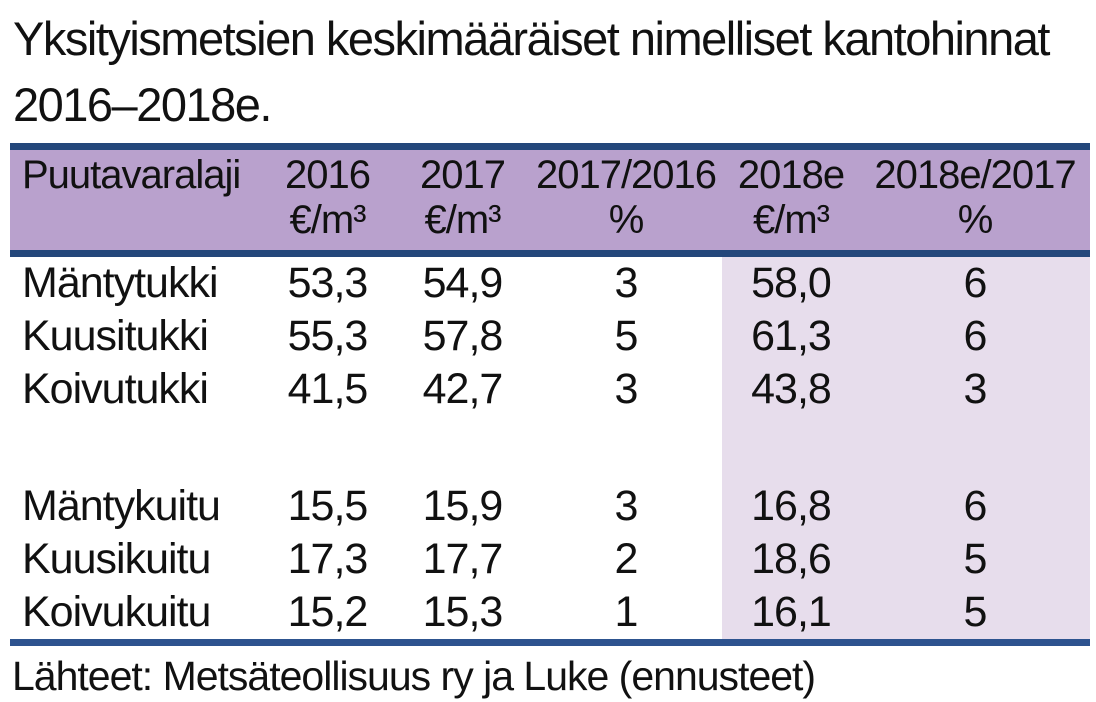  I want to click on cell-value: 43,8, so click(791, 389).